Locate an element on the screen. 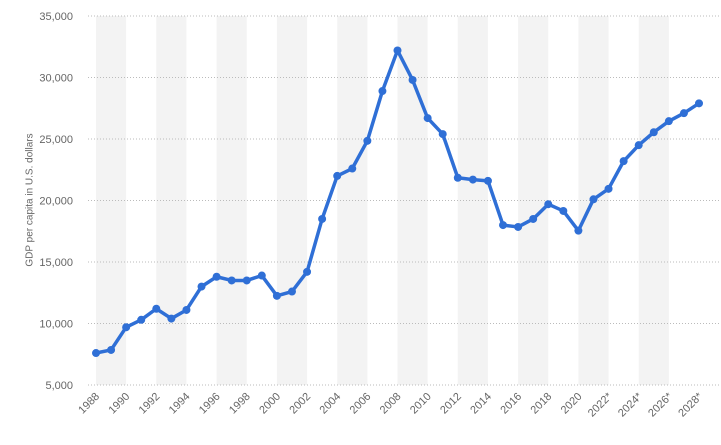 The image size is (721, 445). x-tick-label: 2002 is located at coordinates (300, 404).